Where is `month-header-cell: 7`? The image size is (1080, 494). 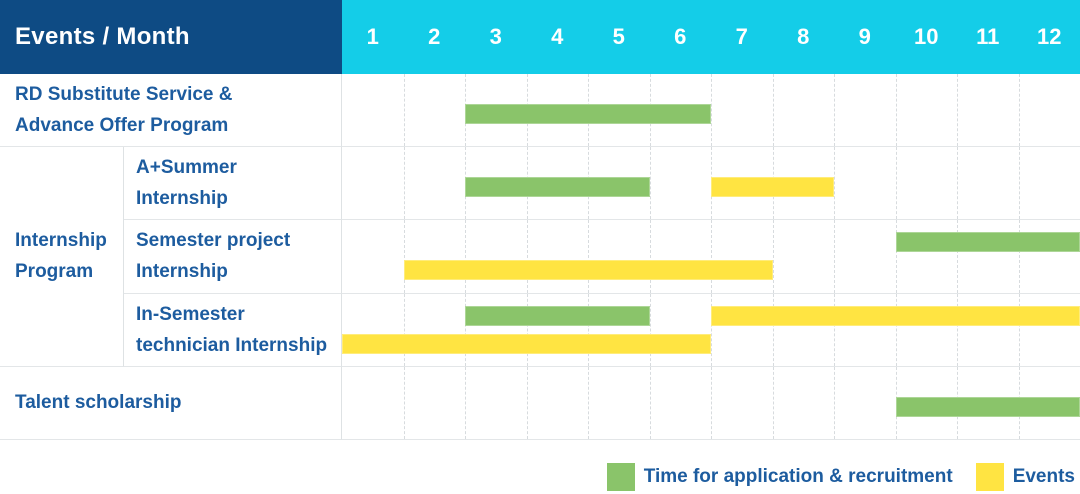
month-header-cell: 7 is located at coordinates (741, 36).